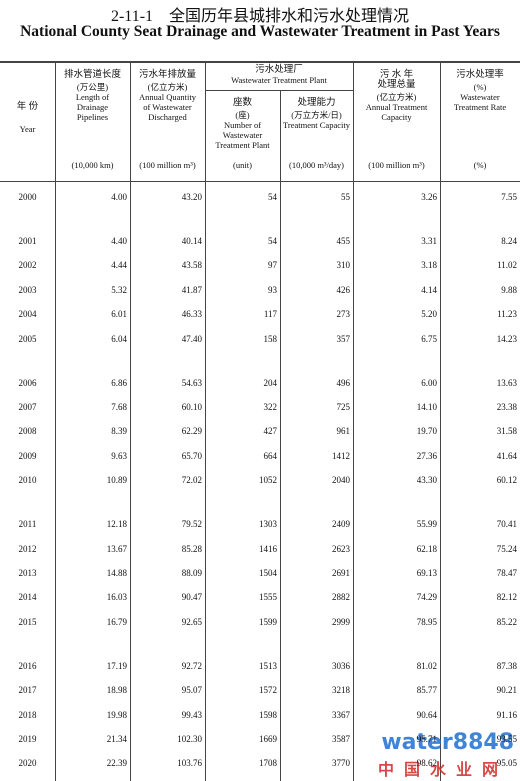 This screenshot has width=520, height=781. Describe the element at coordinates (270, 382) in the screenshot. I see `value-cell: 204` at that location.